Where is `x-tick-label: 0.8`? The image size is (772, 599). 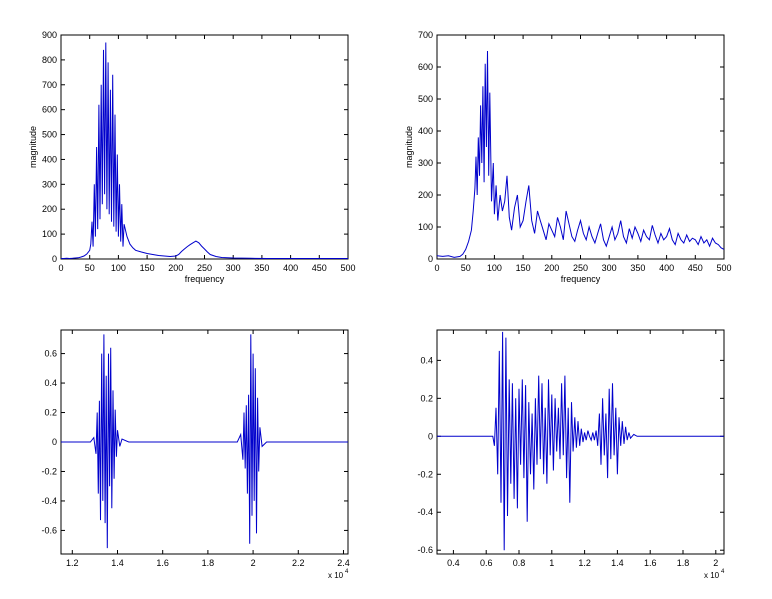 x-tick-label: 0.8 is located at coordinates (519, 563).